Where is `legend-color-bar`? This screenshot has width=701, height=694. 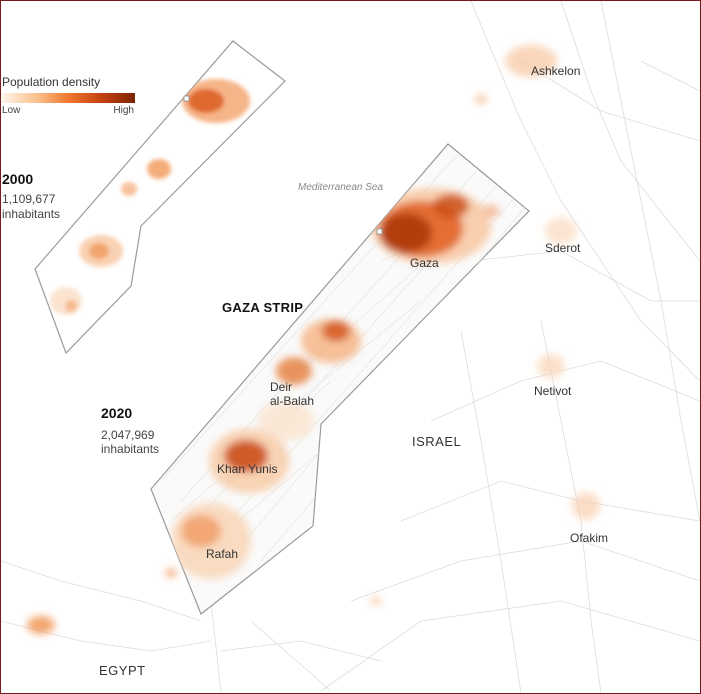
legend-color-bar is located at coordinates (68, 98).